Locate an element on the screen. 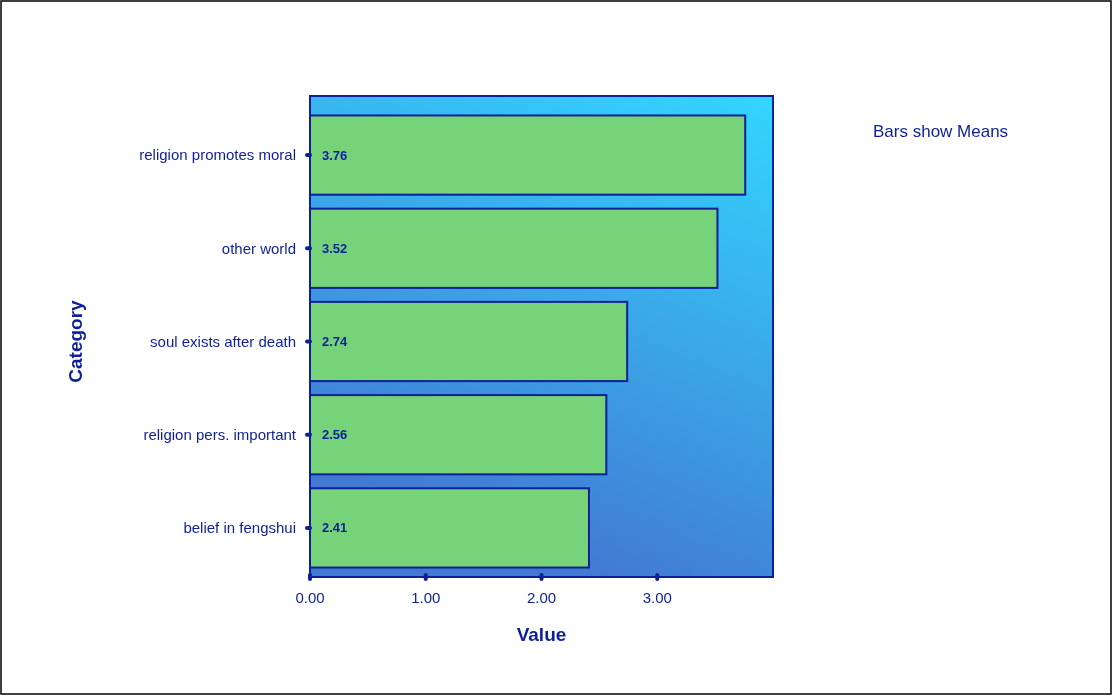  y-tick-label: soul exists after death is located at coordinates (223, 341).